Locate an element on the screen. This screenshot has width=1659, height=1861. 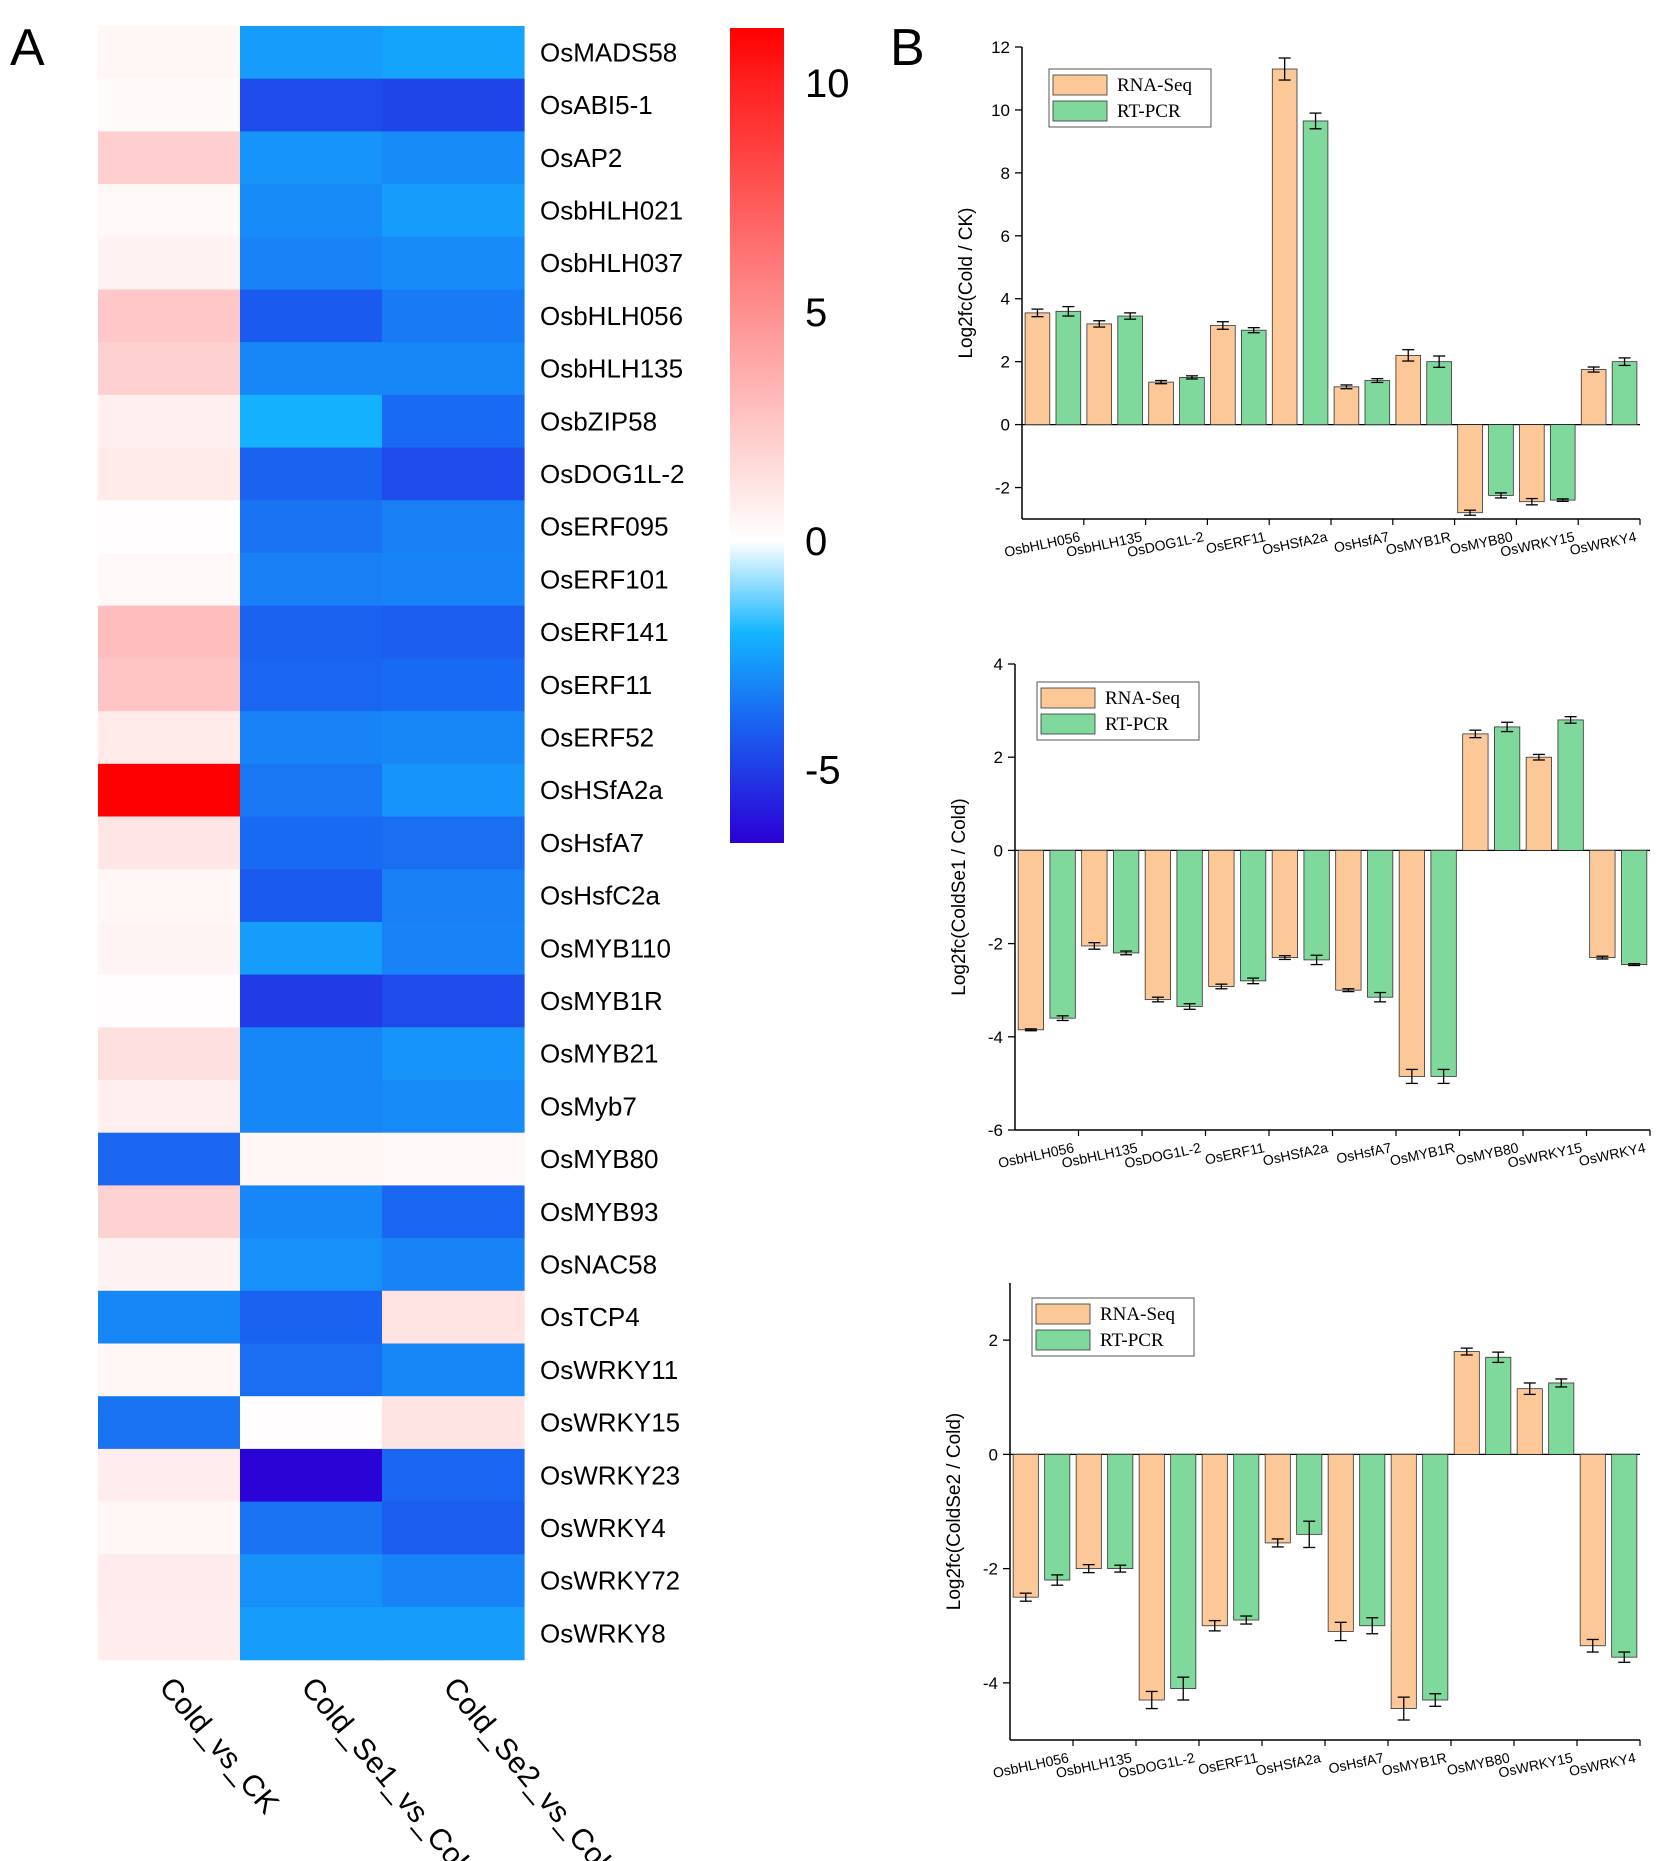
y-tick-label: -6 is located at coordinates (995, 1130).